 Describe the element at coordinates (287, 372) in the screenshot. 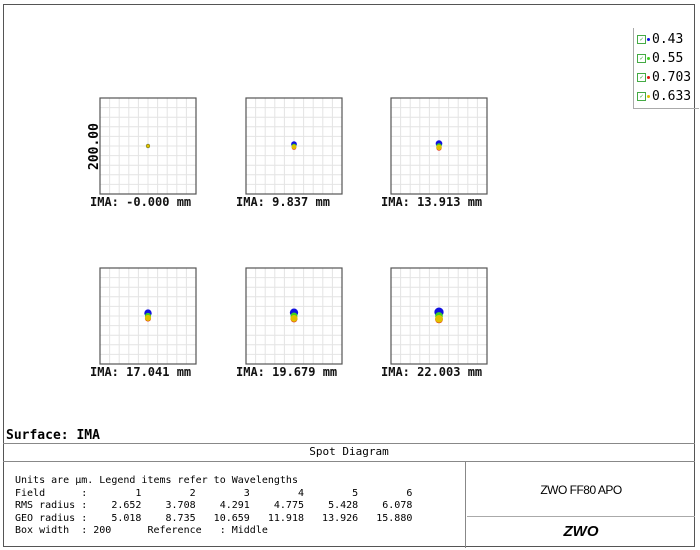

I see `field-label: IMA: 19.679 mm` at that location.